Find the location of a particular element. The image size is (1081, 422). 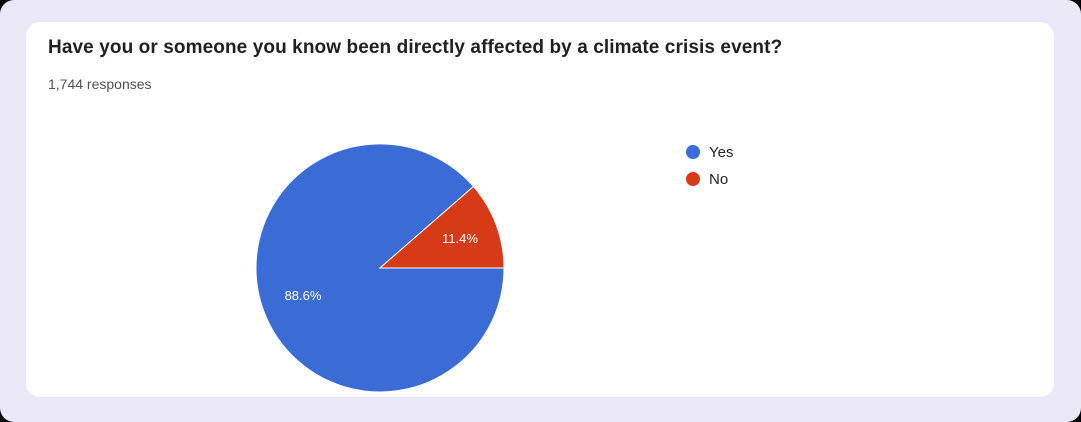

pie-chart: 88.6% 11.4% is located at coordinates (380, 268).